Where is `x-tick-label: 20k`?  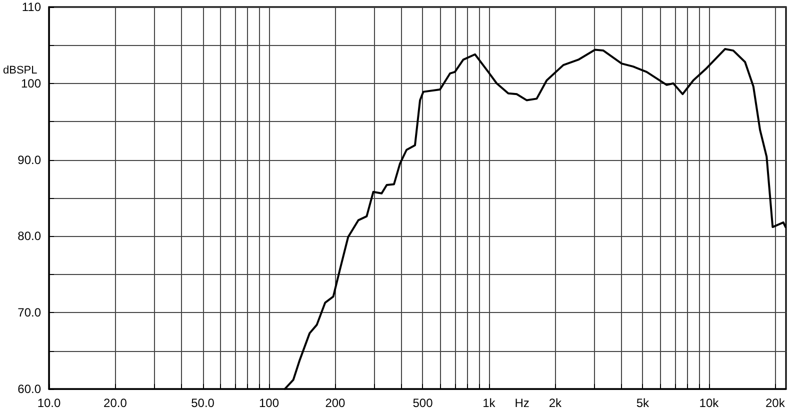
x-tick-label: 20k is located at coordinates (775, 403).